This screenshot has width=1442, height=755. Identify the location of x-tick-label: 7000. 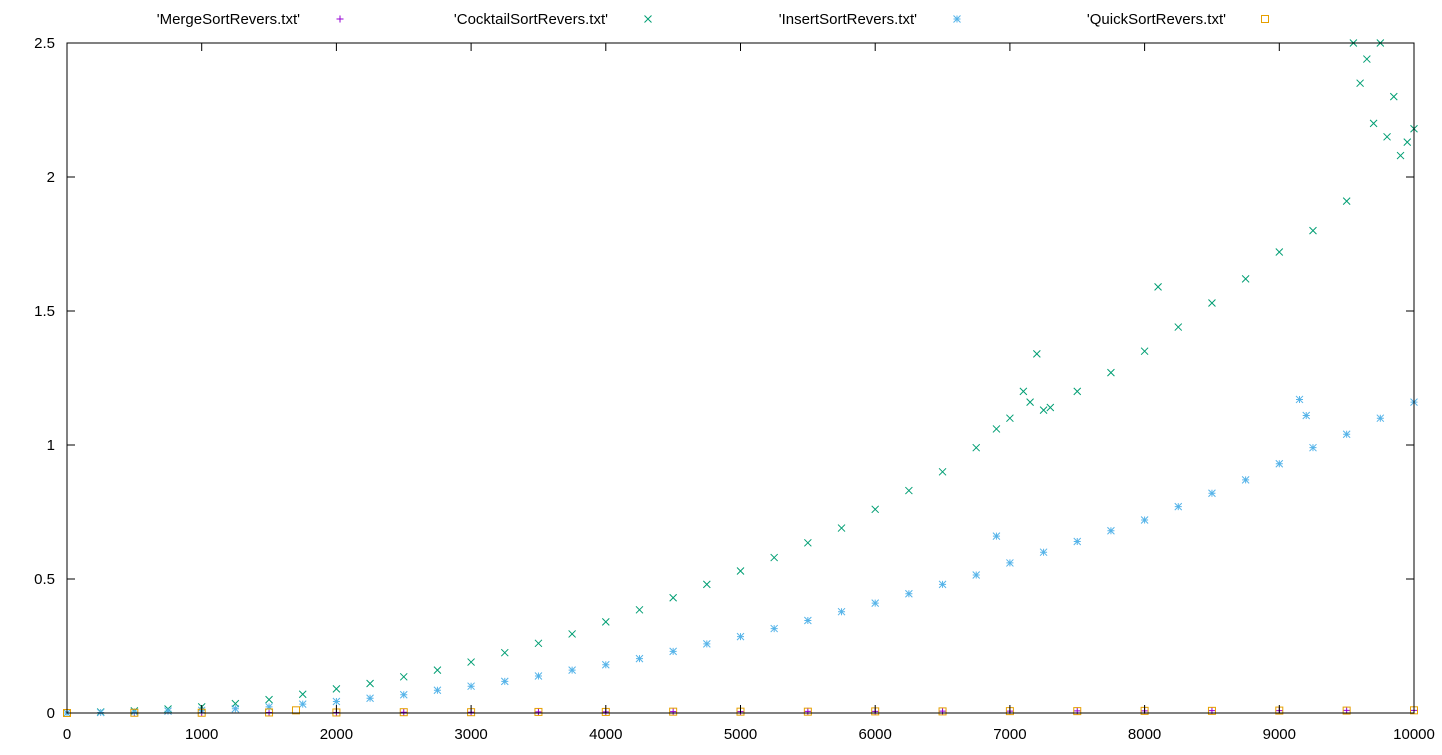
(1009, 734).